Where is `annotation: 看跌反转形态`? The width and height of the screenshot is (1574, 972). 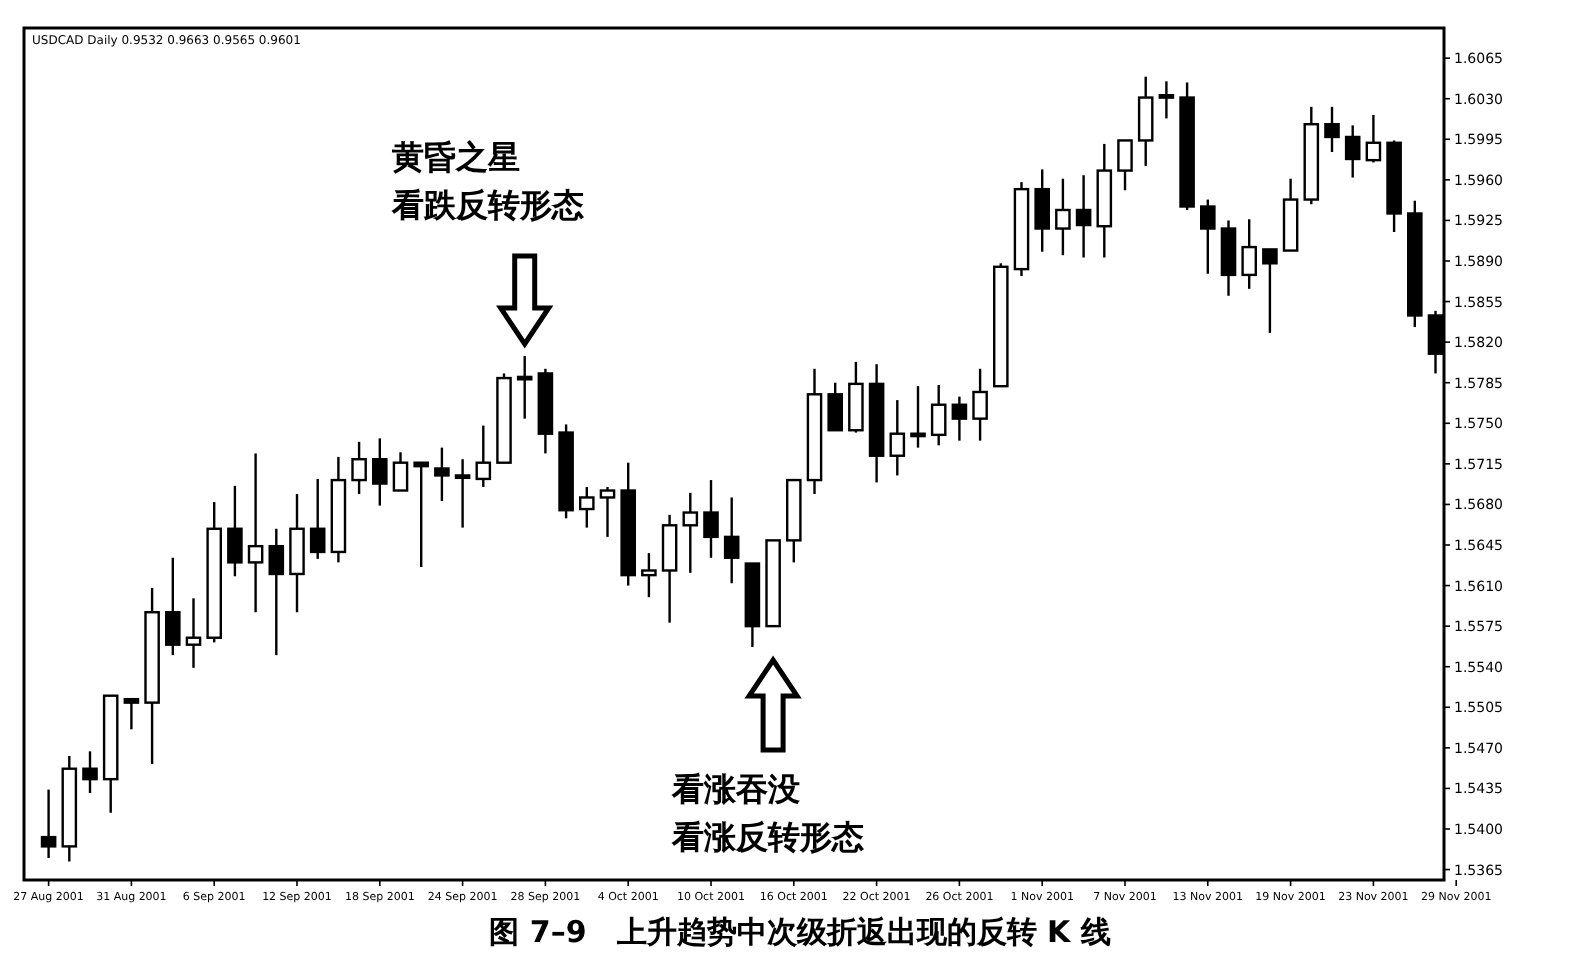 annotation: 看跌反转形态 is located at coordinates (487, 205).